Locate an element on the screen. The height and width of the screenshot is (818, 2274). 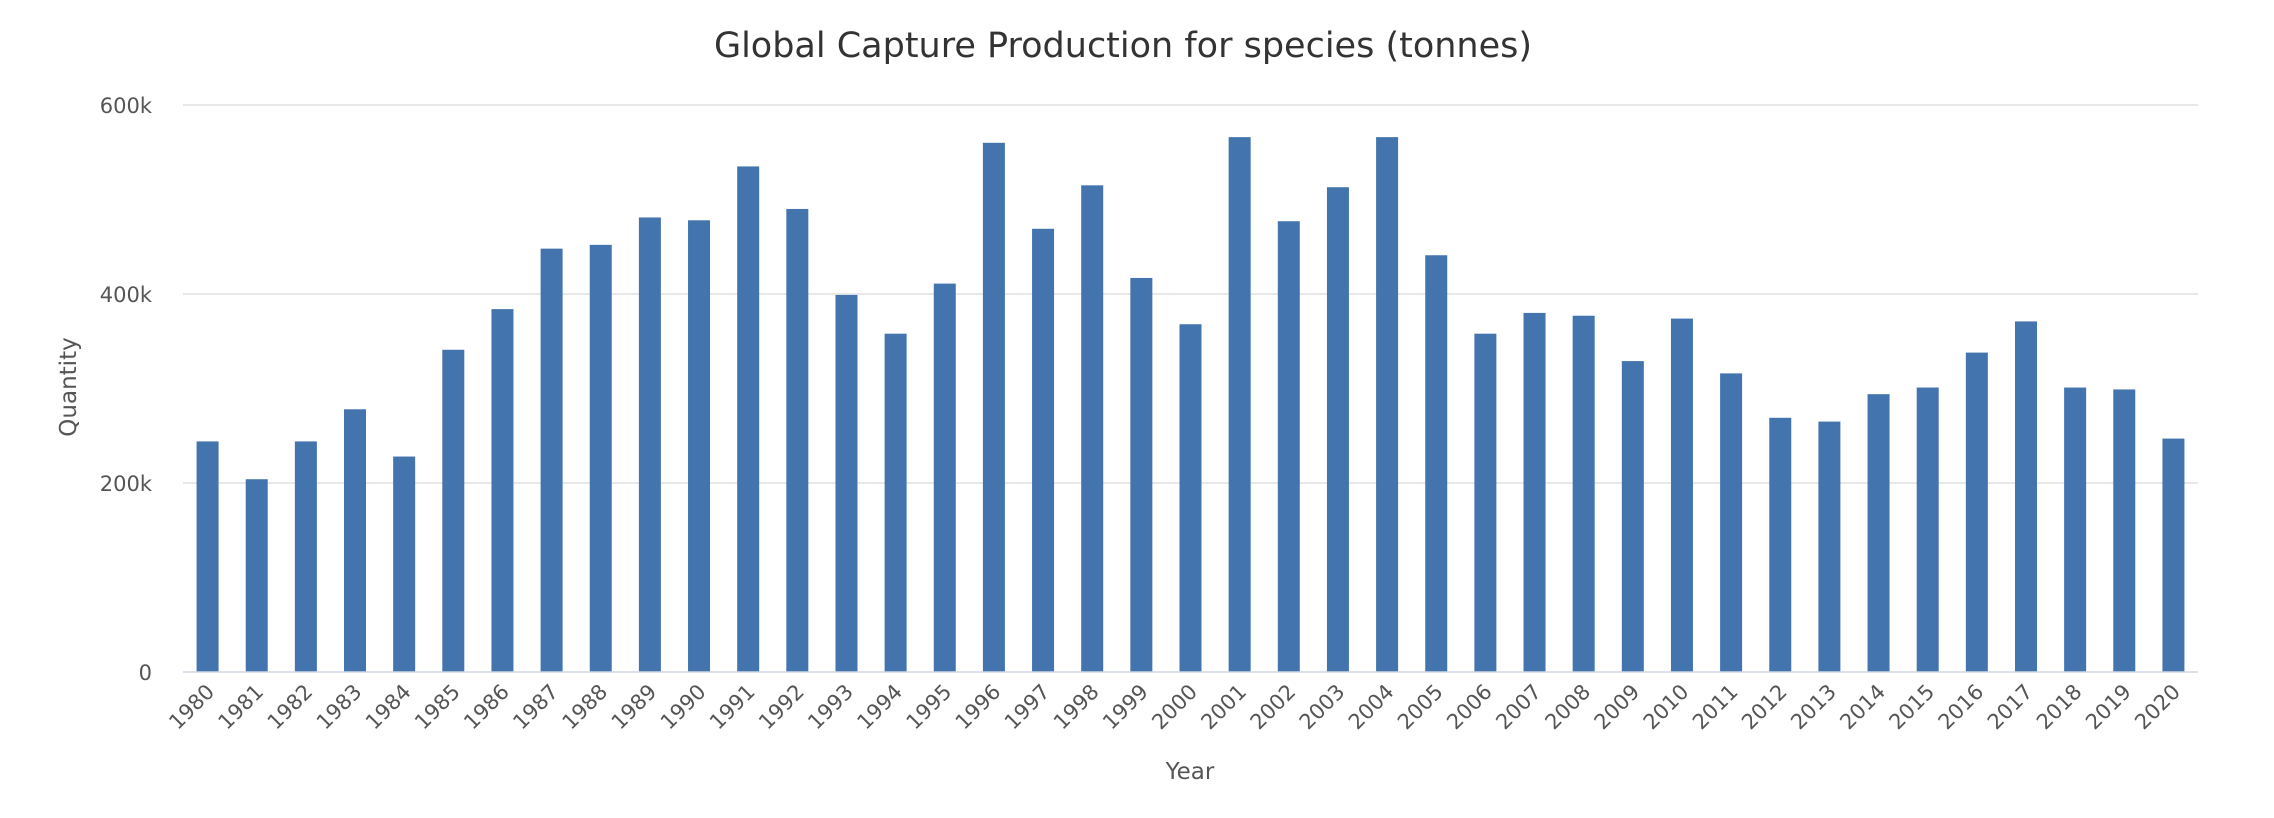
x-tick-label: 2014 is located at coordinates (1862, 707).